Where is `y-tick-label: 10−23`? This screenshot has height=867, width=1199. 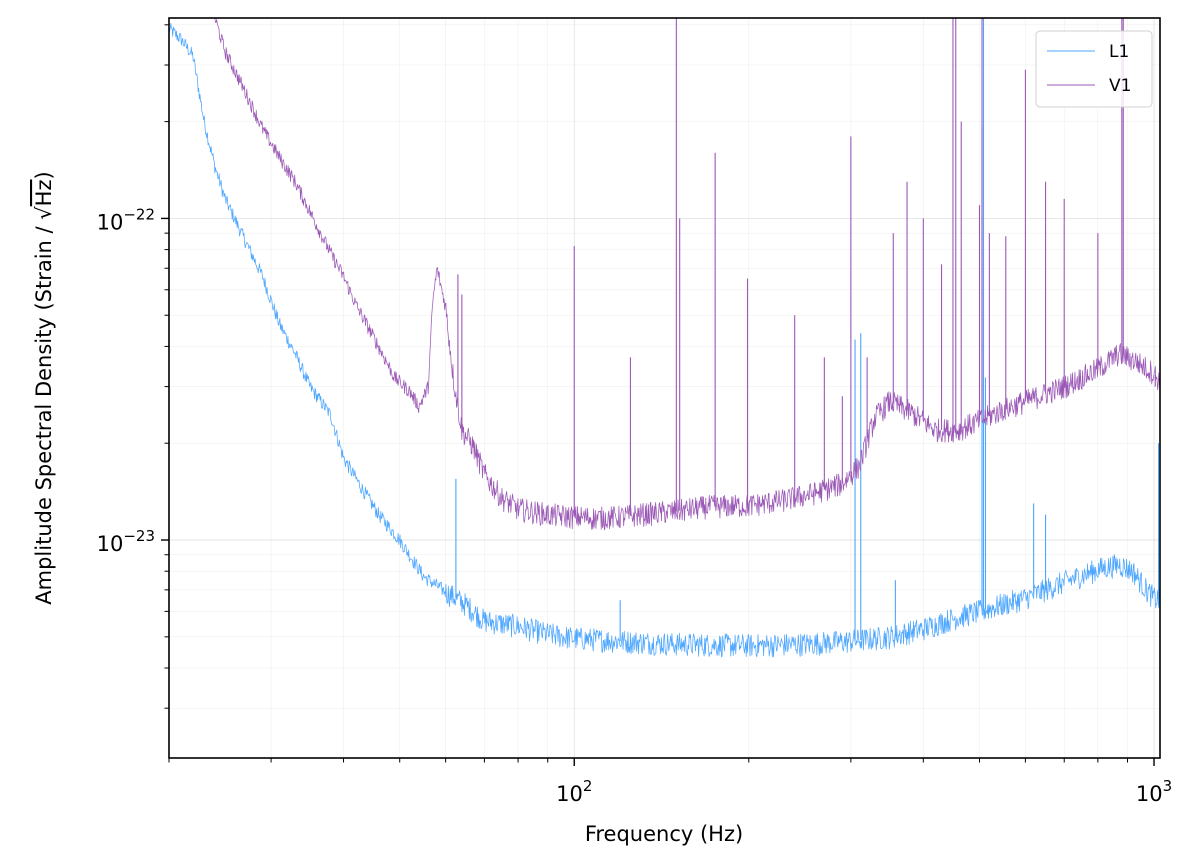
y-tick-label: 10−23 is located at coordinates (126, 541).